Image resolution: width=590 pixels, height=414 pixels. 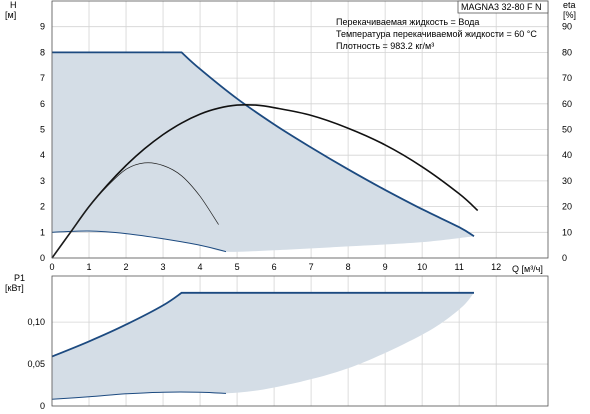 What do you see at coordinates (139, 241) in the screenshot?
I see `min-head-curve` at bounding box center [139, 241].